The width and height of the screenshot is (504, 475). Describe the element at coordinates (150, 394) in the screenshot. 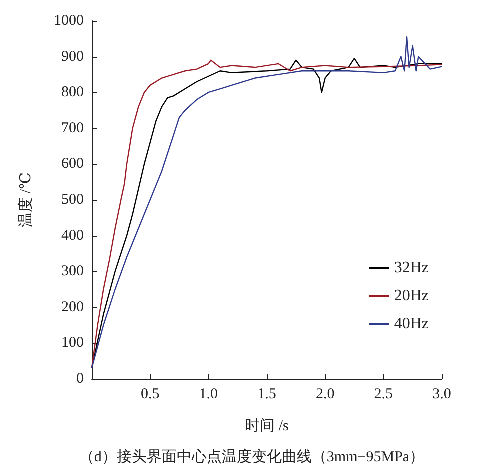

I see `x-tick-label: 0.5` at that location.